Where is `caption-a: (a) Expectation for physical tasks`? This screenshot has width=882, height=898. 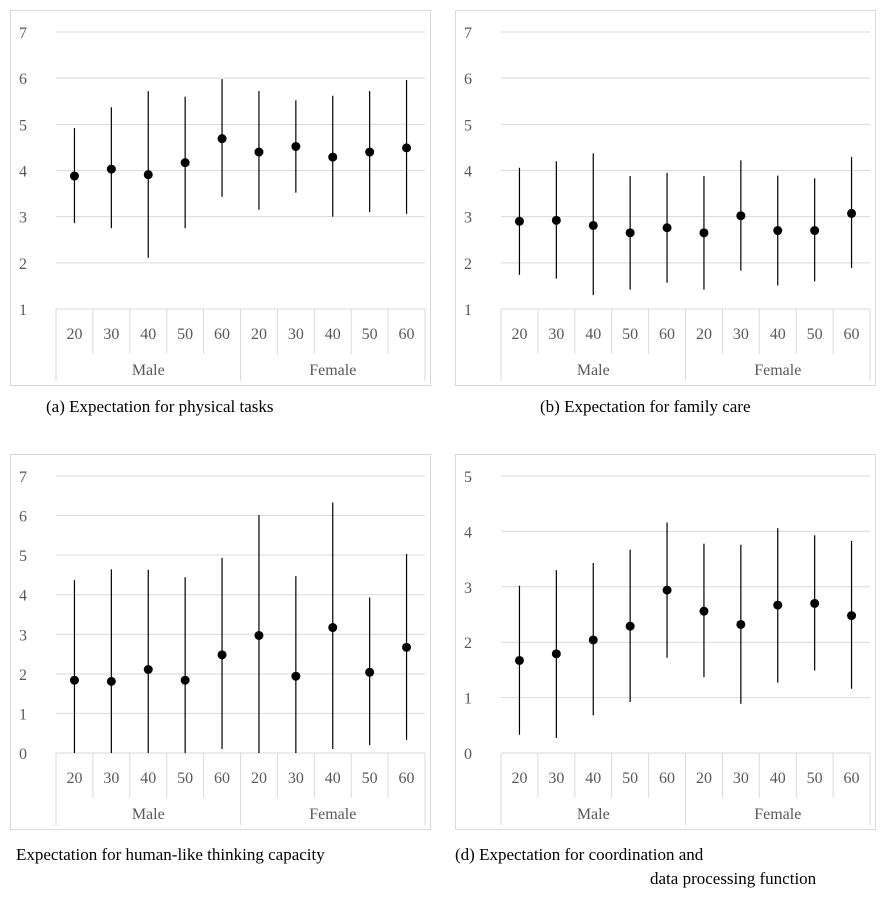 caption-a: (a) Expectation for physical tasks is located at coordinates (160, 406).